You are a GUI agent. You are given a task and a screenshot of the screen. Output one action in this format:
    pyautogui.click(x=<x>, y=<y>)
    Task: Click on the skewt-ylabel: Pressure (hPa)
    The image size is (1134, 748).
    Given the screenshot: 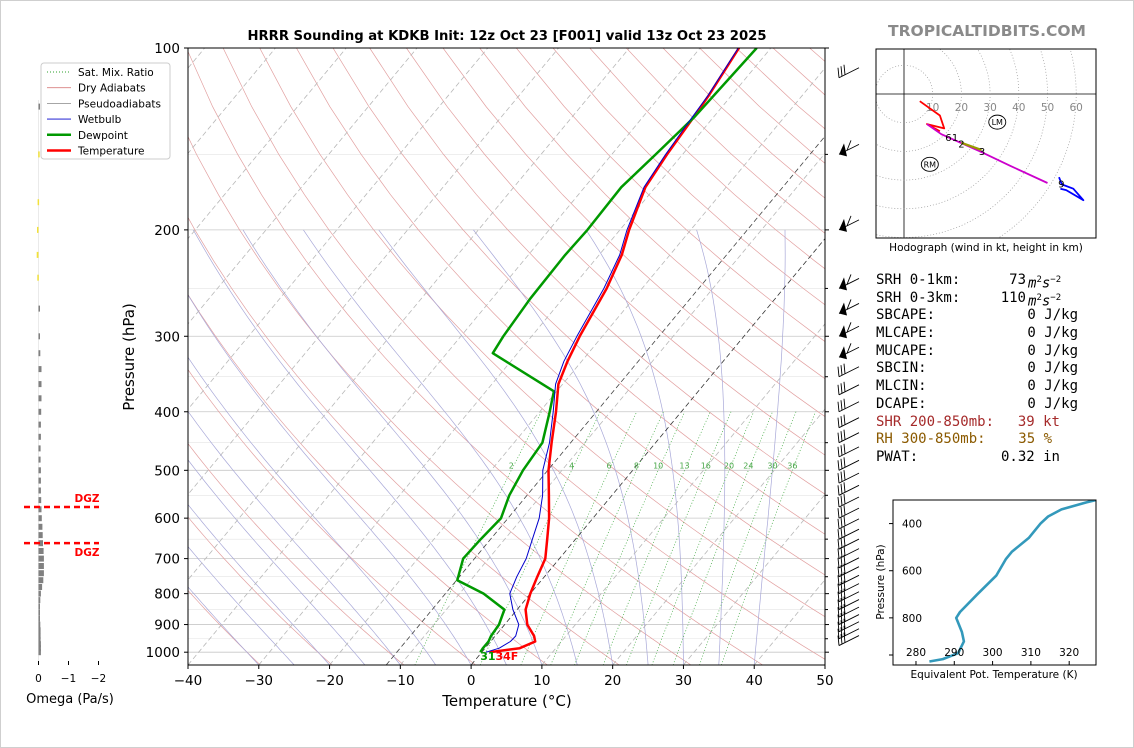 What is the action you would take?
    pyautogui.click(x=129, y=357)
    